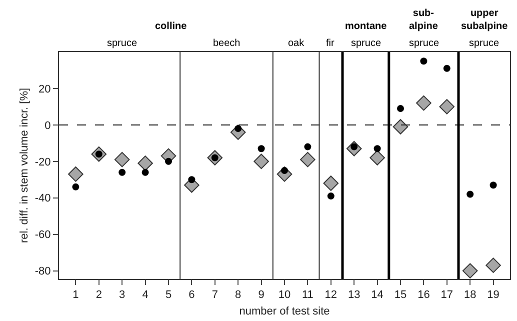 The height and width of the screenshot is (321, 517). What do you see at coordinates (447, 295) in the screenshot?
I see `x-tick-label: 17` at bounding box center [447, 295].